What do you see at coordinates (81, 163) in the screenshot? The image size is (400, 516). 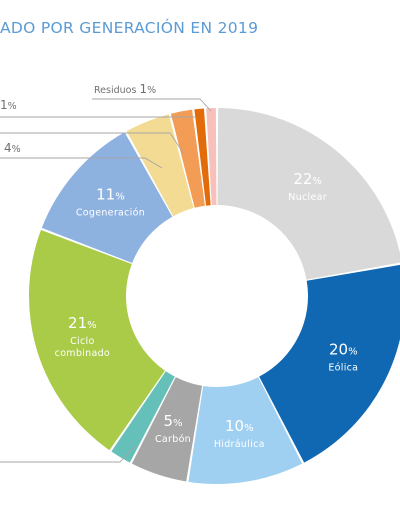 I see `outer-leader-4pct` at bounding box center [81, 163].